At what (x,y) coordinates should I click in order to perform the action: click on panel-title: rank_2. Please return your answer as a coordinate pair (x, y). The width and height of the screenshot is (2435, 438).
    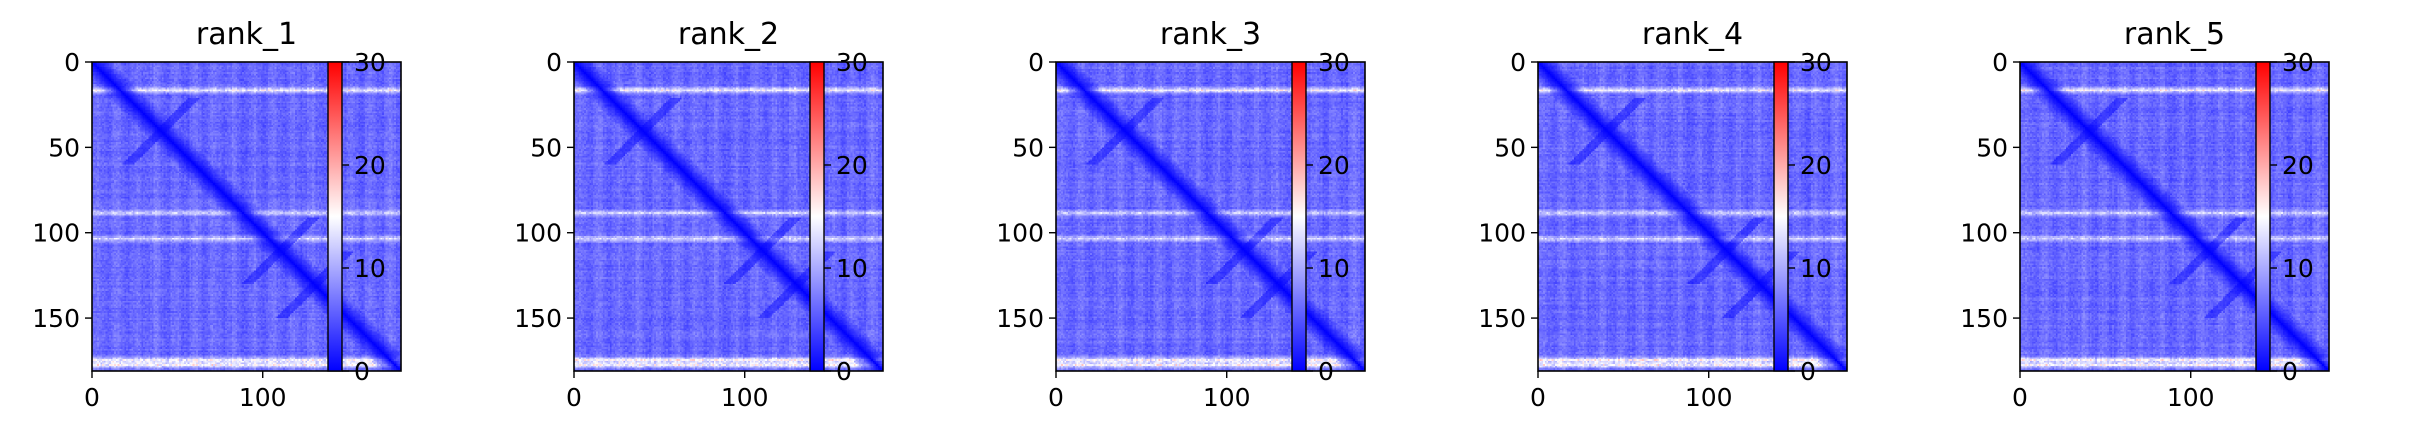
    Looking at the image, I should click on (728, 34).